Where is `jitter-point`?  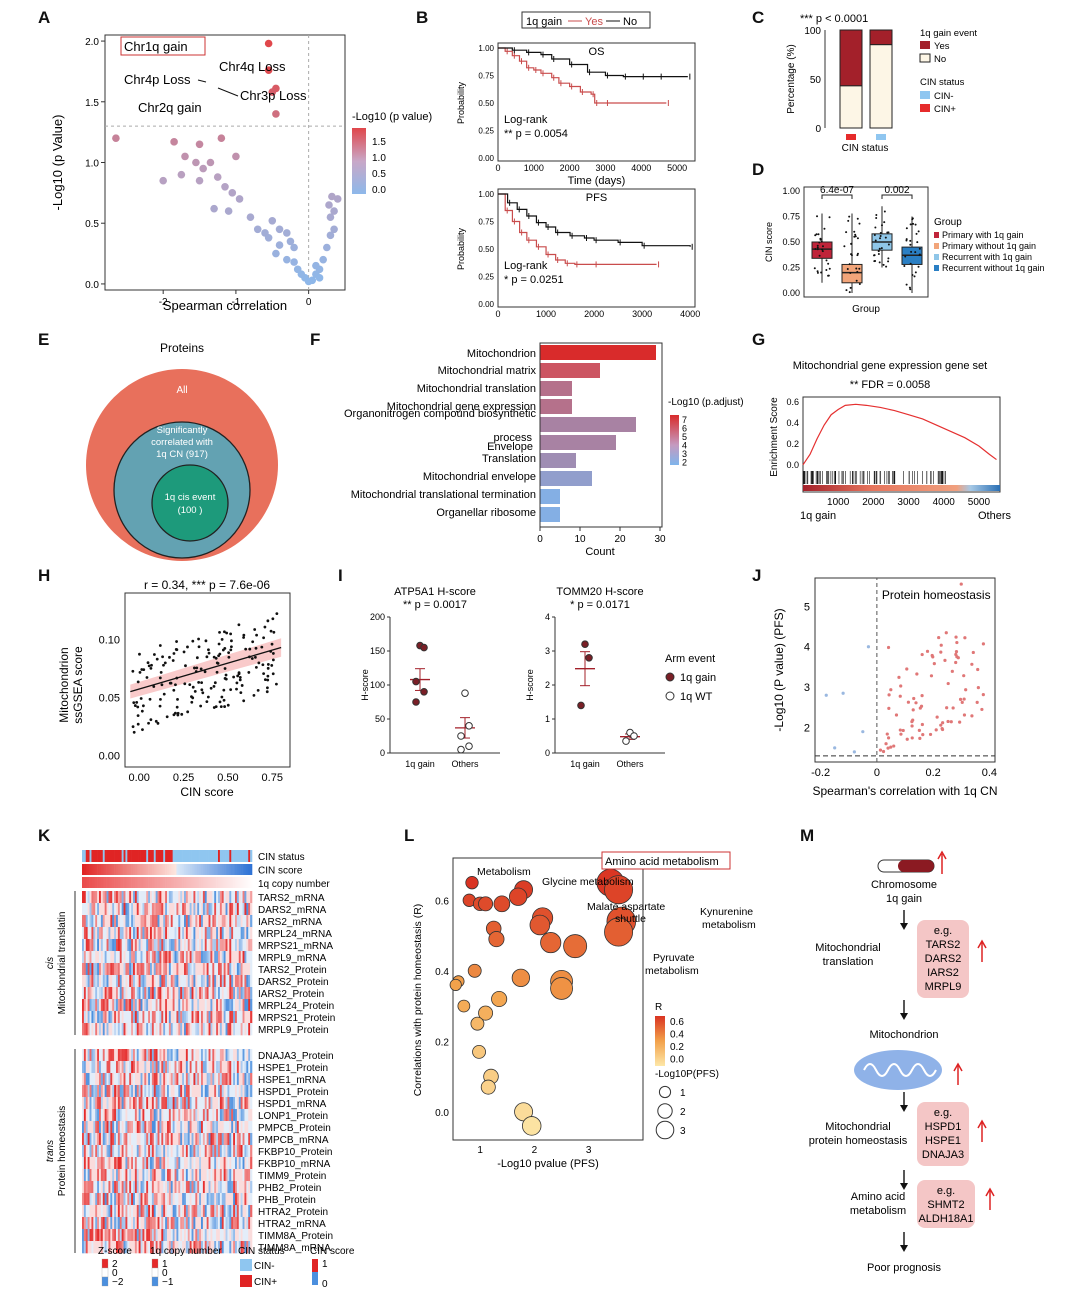 jitter-point is located at coordinates (880, 233).